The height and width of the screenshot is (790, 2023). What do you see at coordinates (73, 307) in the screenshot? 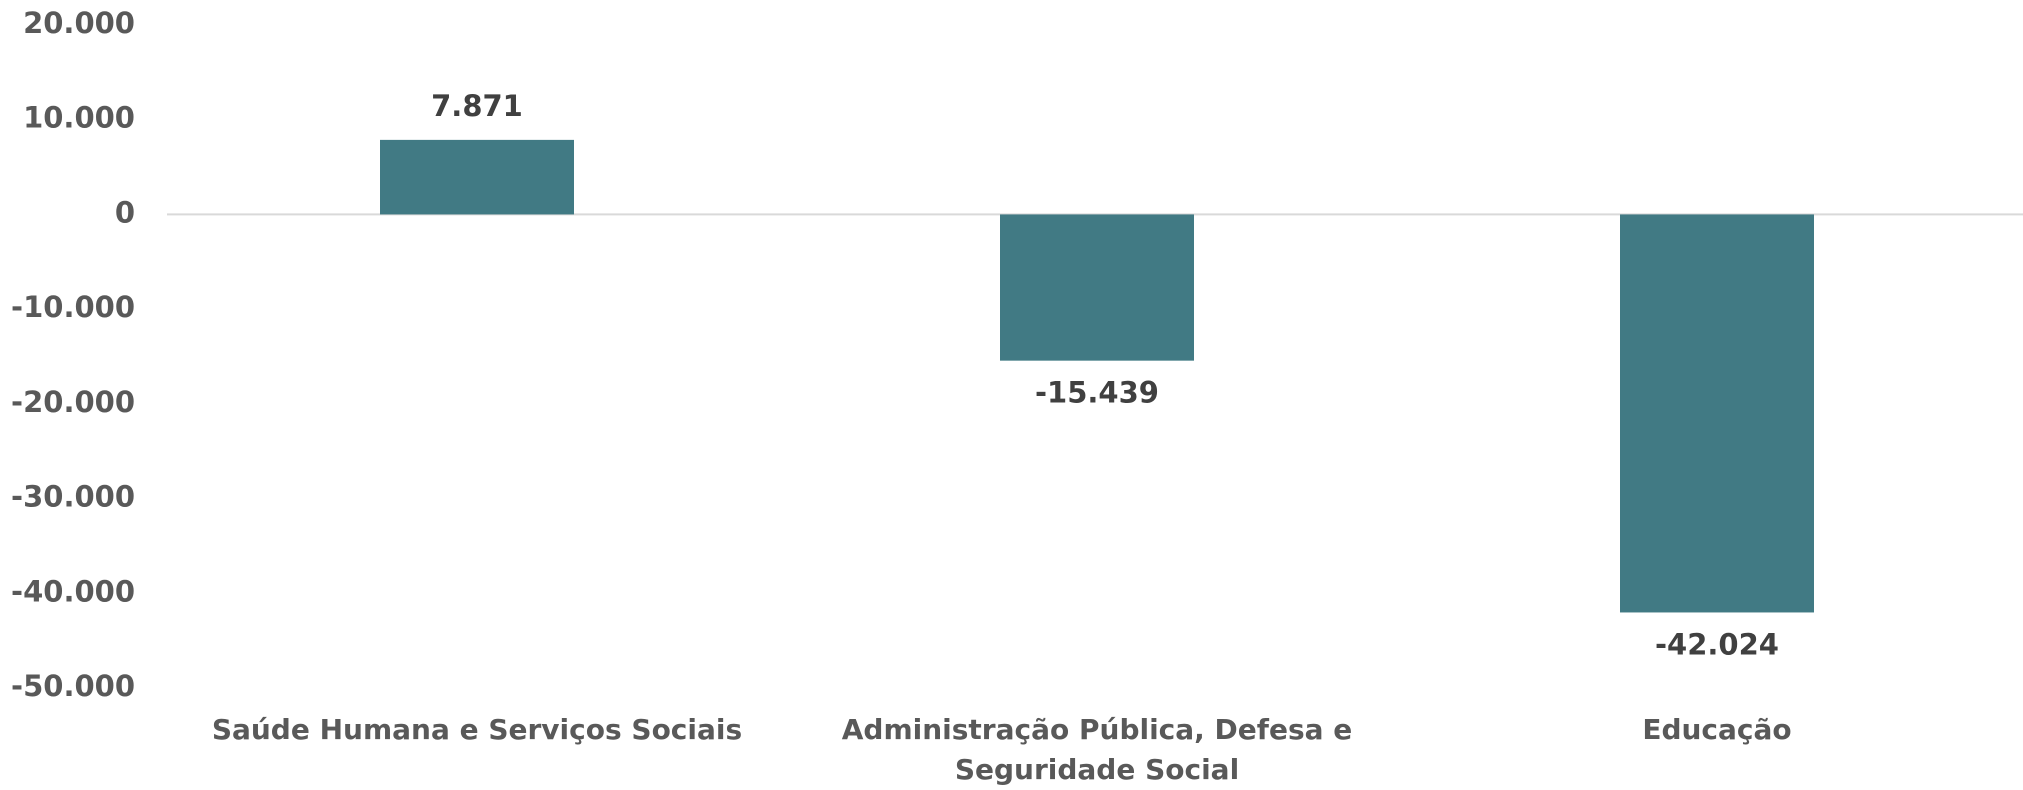
I see `y-tick-label: -10.000` at bounding box center [73, 307].